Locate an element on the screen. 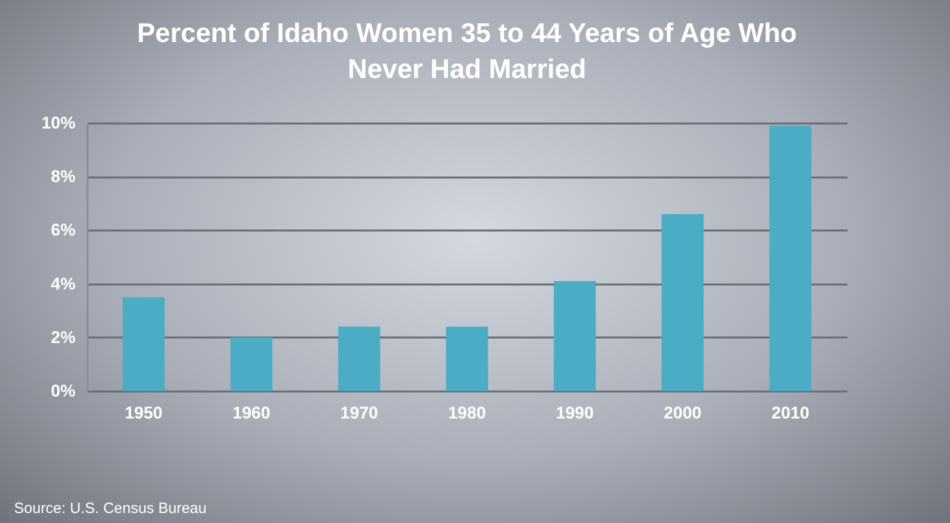 The width and height of the screenshot is (950, 523). y-tick-label: 4% is located at coordinates (63, 284).